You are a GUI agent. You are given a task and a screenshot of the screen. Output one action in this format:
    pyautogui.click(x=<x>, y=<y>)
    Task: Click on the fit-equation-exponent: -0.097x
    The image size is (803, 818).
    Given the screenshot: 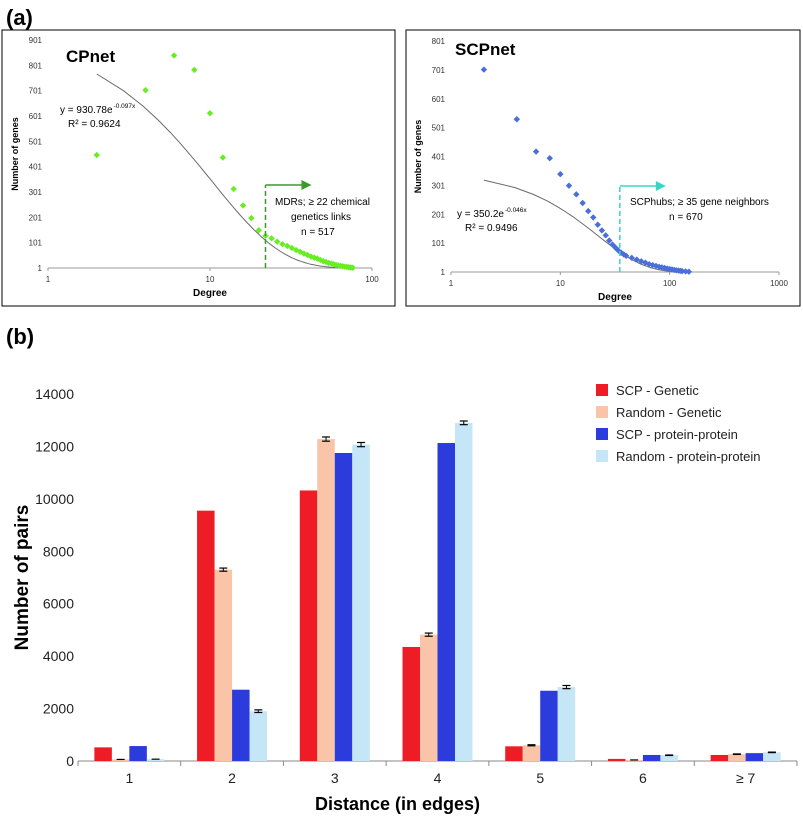 What is the action you would take?
    pyautogui.click(x=125, y=106)
    